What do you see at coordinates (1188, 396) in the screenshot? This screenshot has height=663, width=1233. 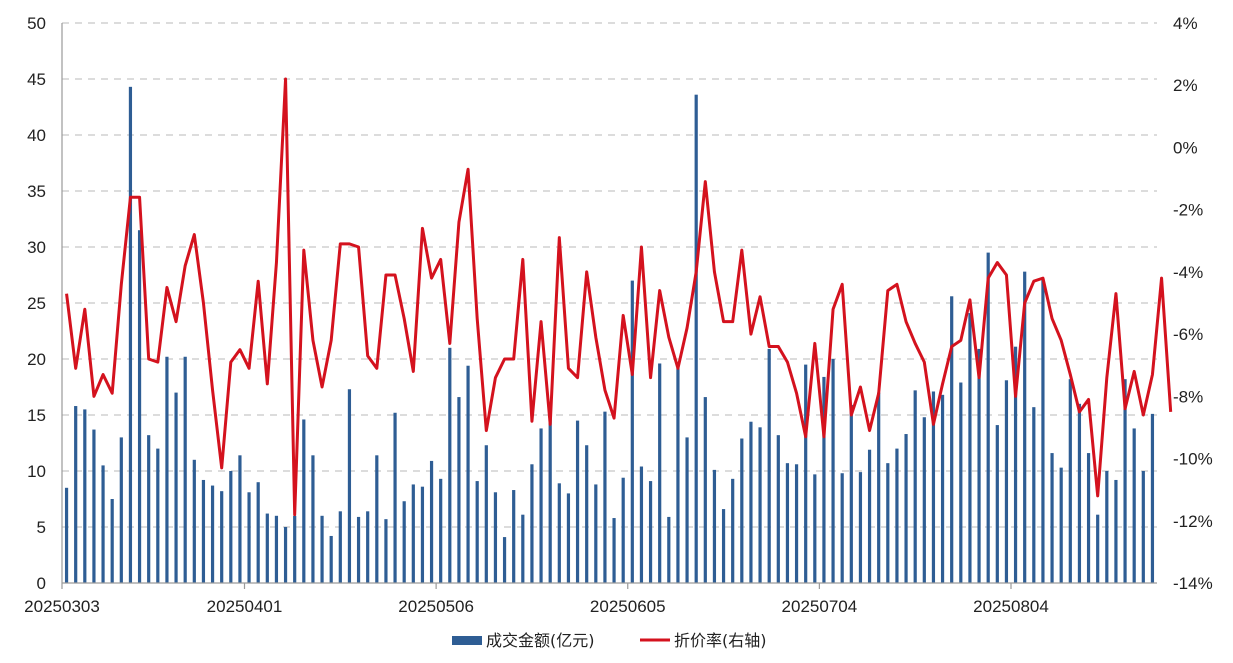 I see `right-tick-label: -8%` at bounding box center [1188, 396].